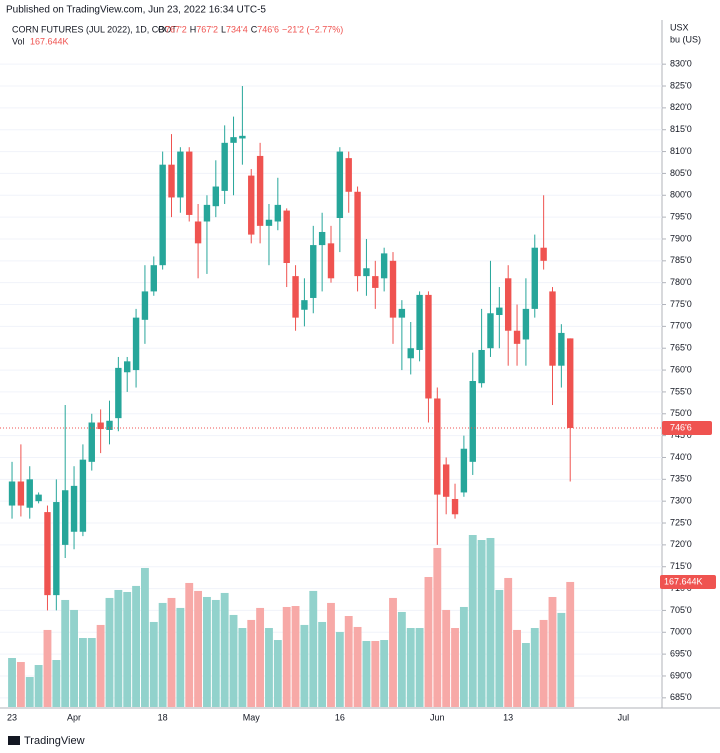 This screenshot has width=720, height=753. What do you see at coordinates (681, 675) in the screenshot?
I see `y-tick-label: 690'0` at bounding box center [681, 675].